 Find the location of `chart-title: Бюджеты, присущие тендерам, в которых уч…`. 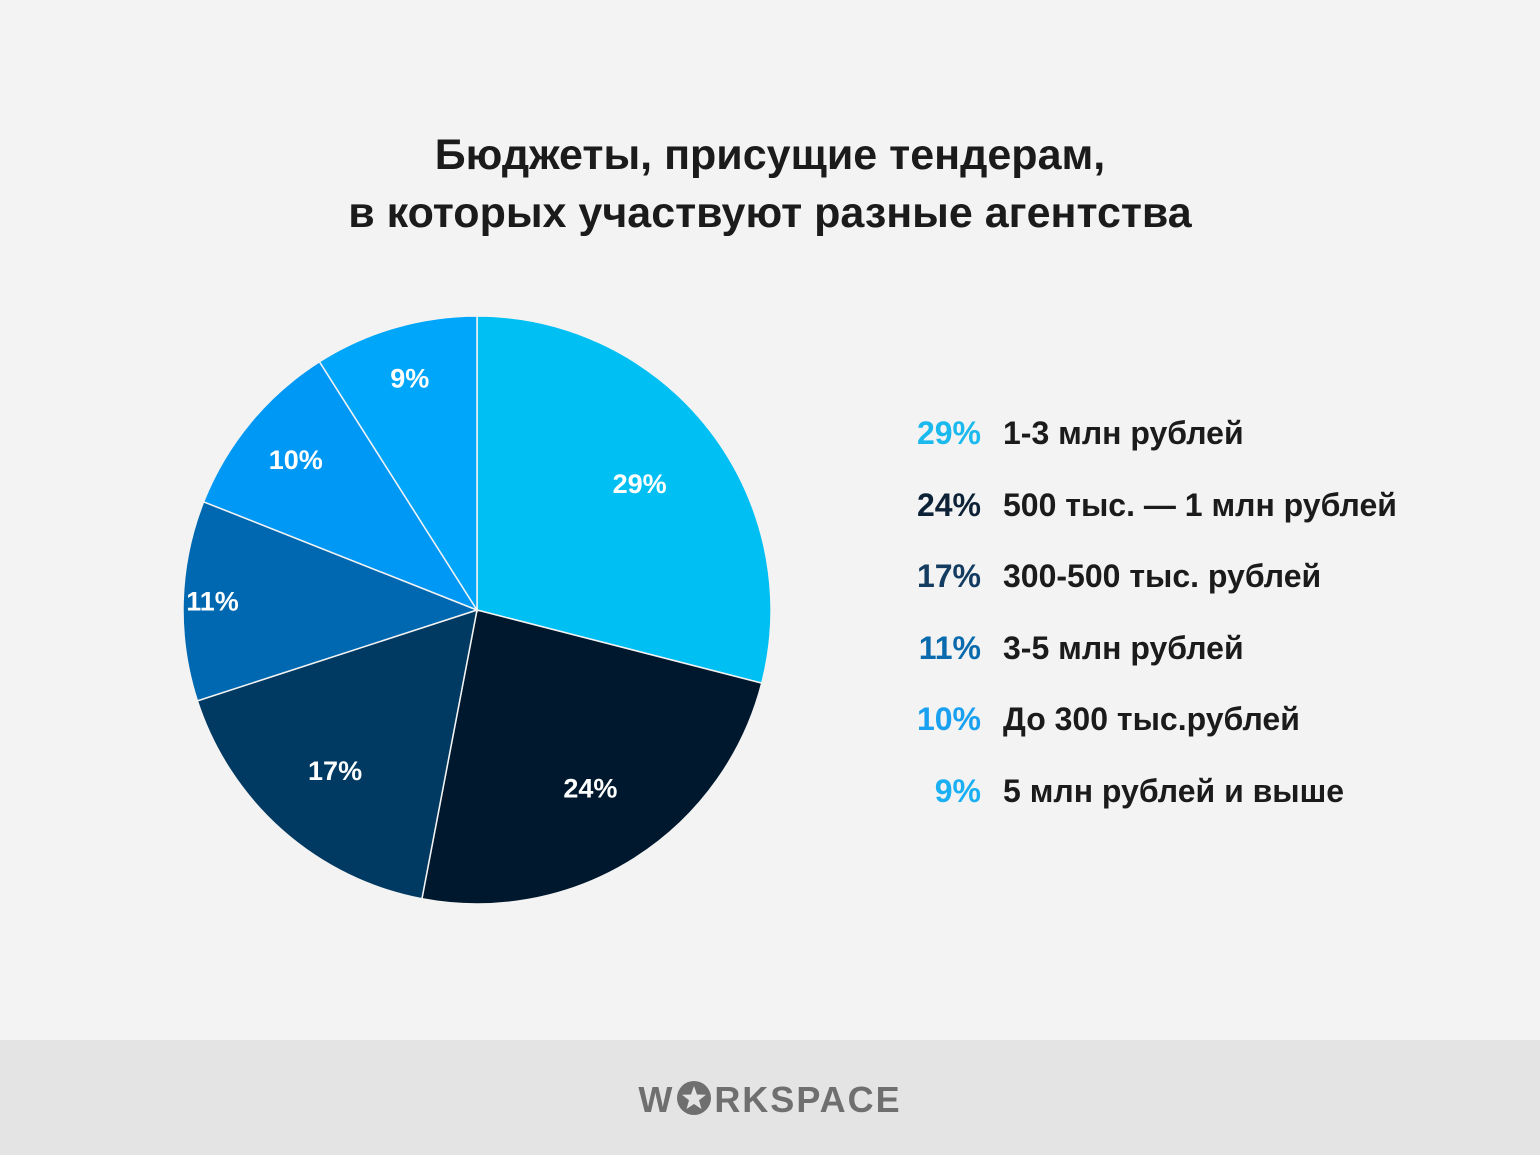

chart-title: Бюджеты, присущие тендерам, в которых уч… is located at coordinates (770, 184).